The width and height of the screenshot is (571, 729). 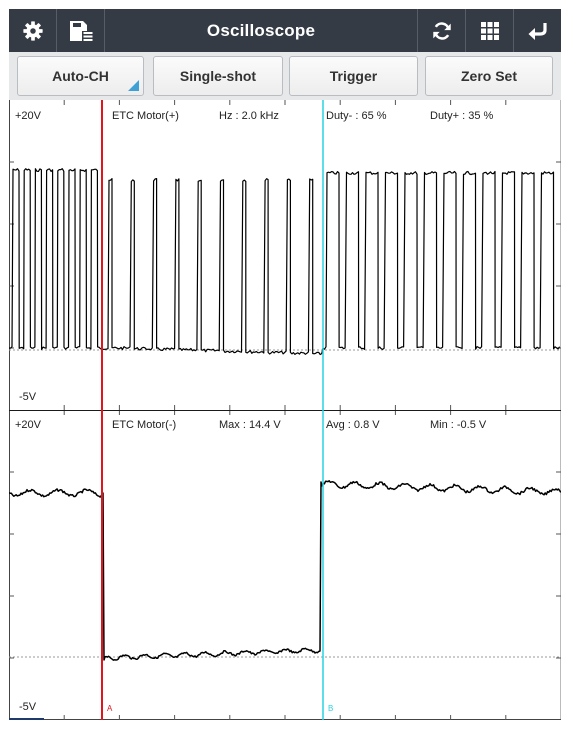 What do you see at coordinates (249, 116) in the screenshot?
I see `ch1-frequency: Hz : 2.0 kHz` at bounding box center [249, 116].